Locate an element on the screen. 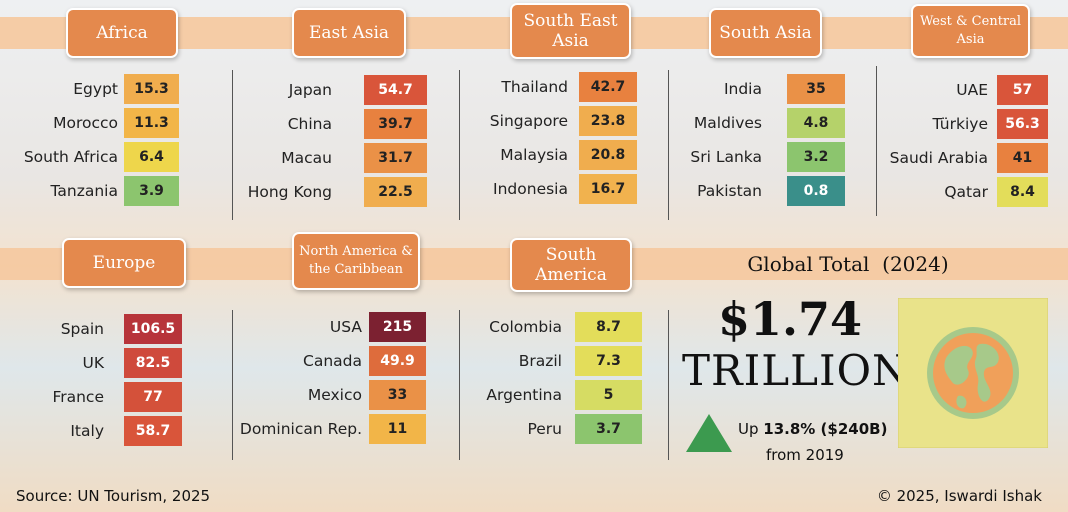  country-value: 31.7 is located at coordinates (395, 158).